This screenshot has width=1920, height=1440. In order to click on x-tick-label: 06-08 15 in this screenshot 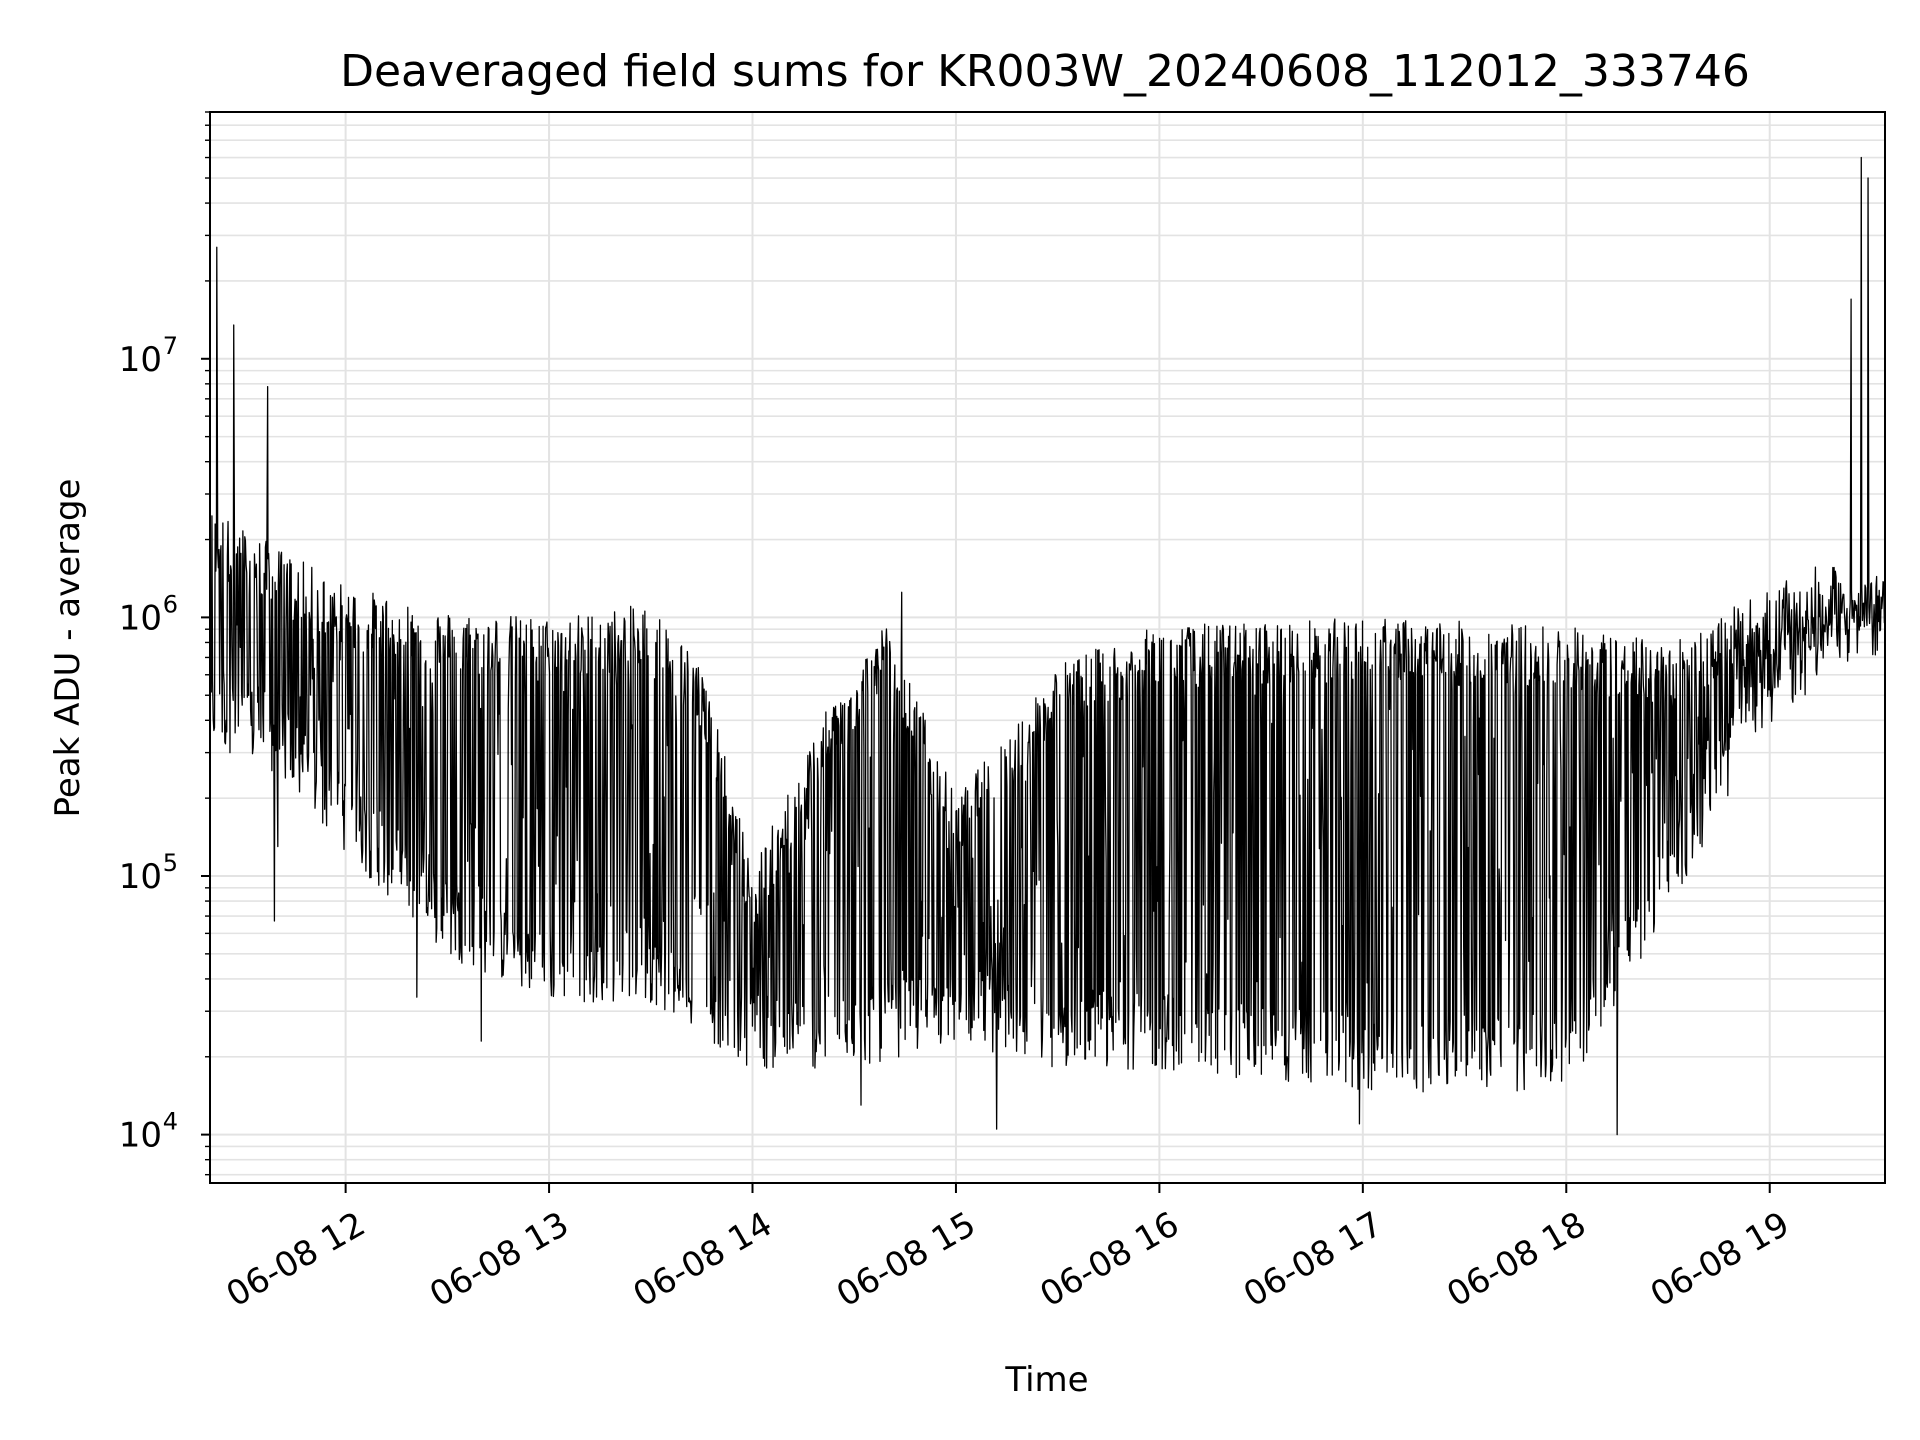, I will do `click(906, 1259)`.